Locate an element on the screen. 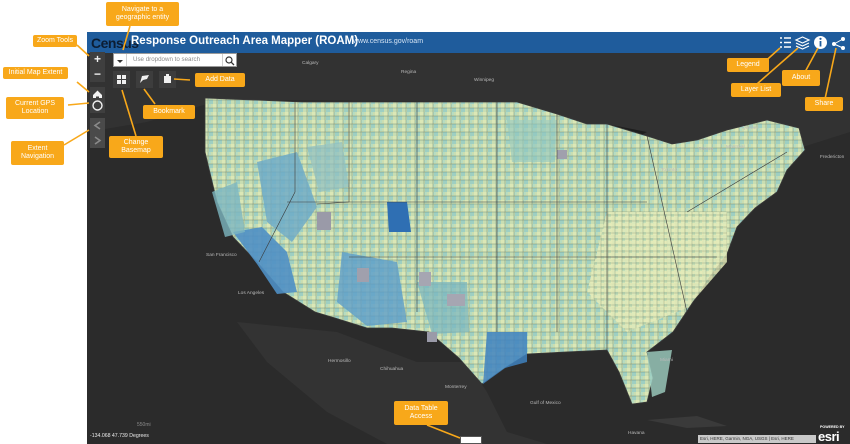 The image size is (850, 444). search-button is located at coordinates (229, 60).